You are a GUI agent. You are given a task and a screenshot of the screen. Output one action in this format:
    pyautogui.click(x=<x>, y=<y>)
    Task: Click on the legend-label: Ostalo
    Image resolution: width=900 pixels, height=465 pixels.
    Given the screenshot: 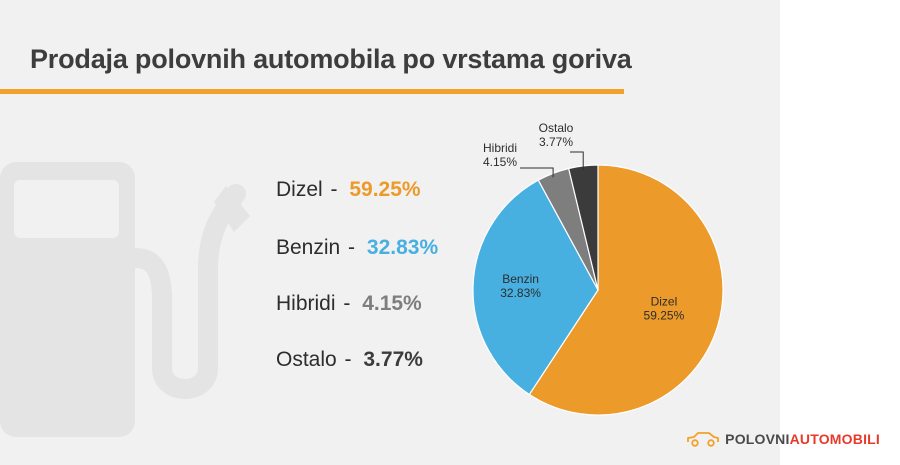 What is the action you would take?
    pyautogui.click(x=306, y=359)
    